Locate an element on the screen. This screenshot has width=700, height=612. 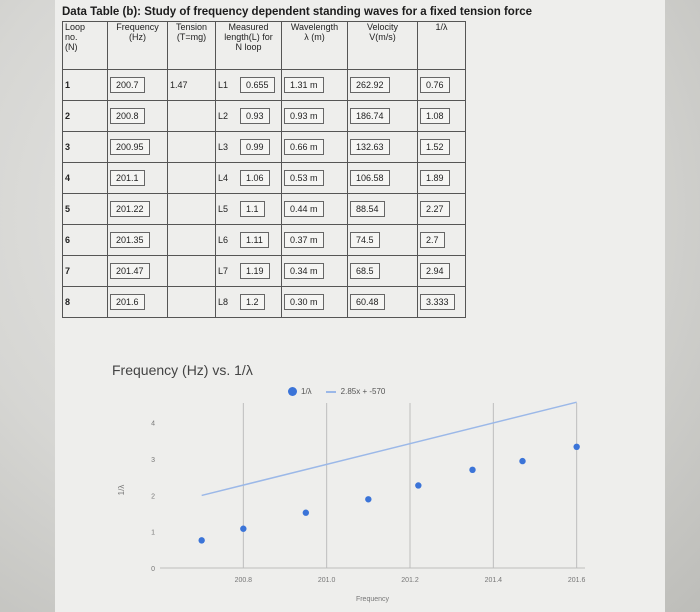
cell-frequency-value: 201.22 is located at coordinates (130, 209).